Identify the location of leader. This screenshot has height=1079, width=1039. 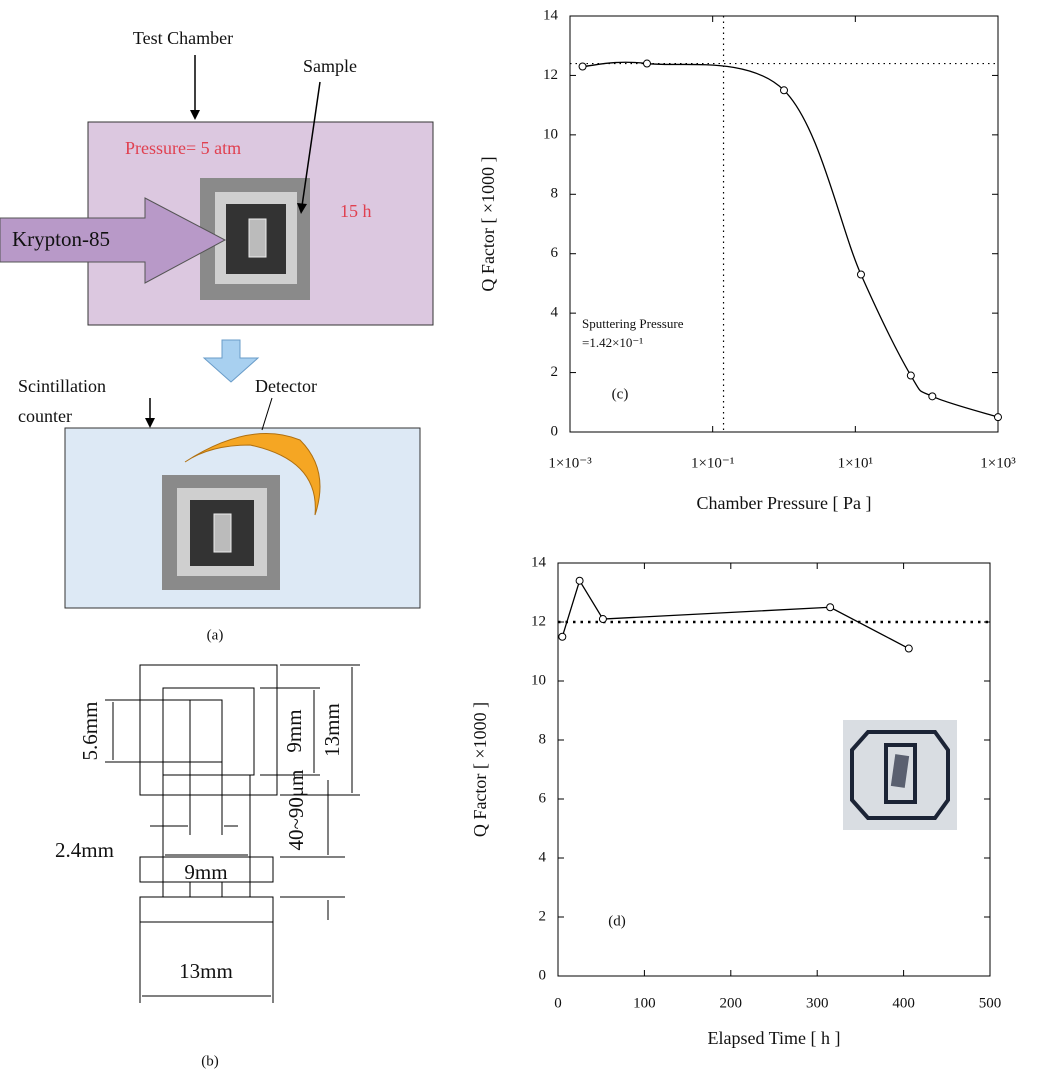
(267, 414).